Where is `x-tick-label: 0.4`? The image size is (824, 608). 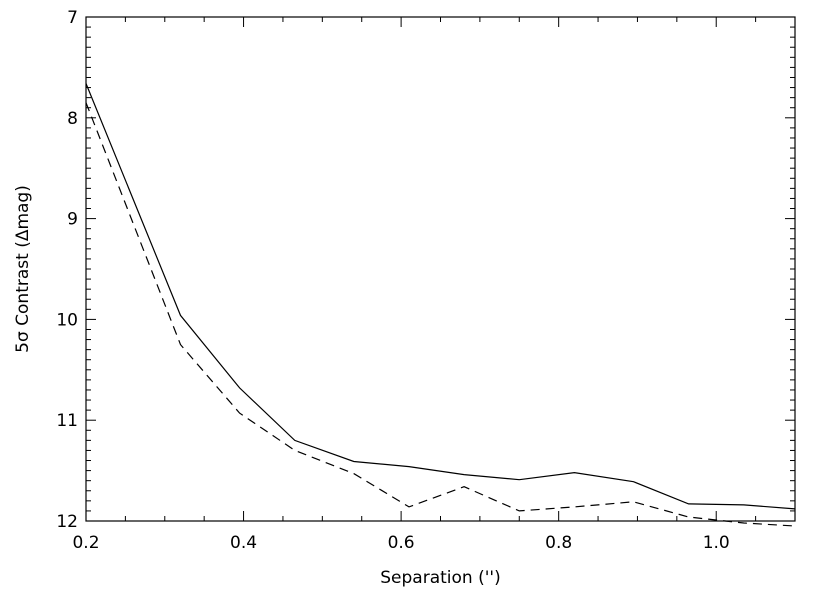
x-tick-label: 0.4 is located at coordinates (243, 543).